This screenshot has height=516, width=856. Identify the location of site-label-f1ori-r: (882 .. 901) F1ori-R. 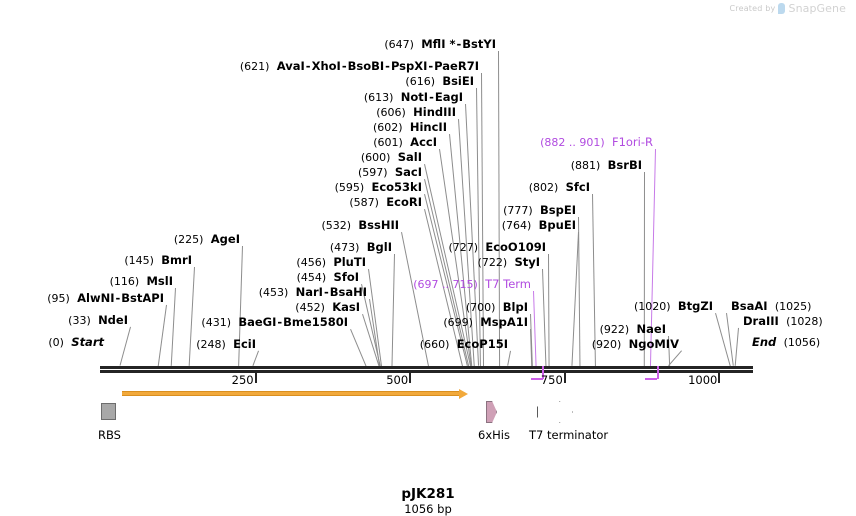
(596, 143).